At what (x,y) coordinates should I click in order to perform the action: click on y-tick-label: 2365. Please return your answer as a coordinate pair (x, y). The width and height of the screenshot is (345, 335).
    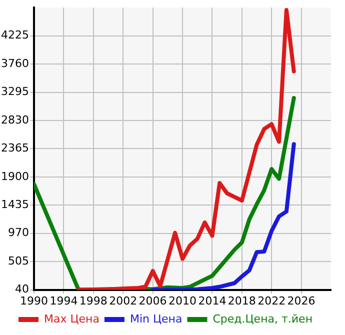
    Looking at the image, I should click on (14, 148).